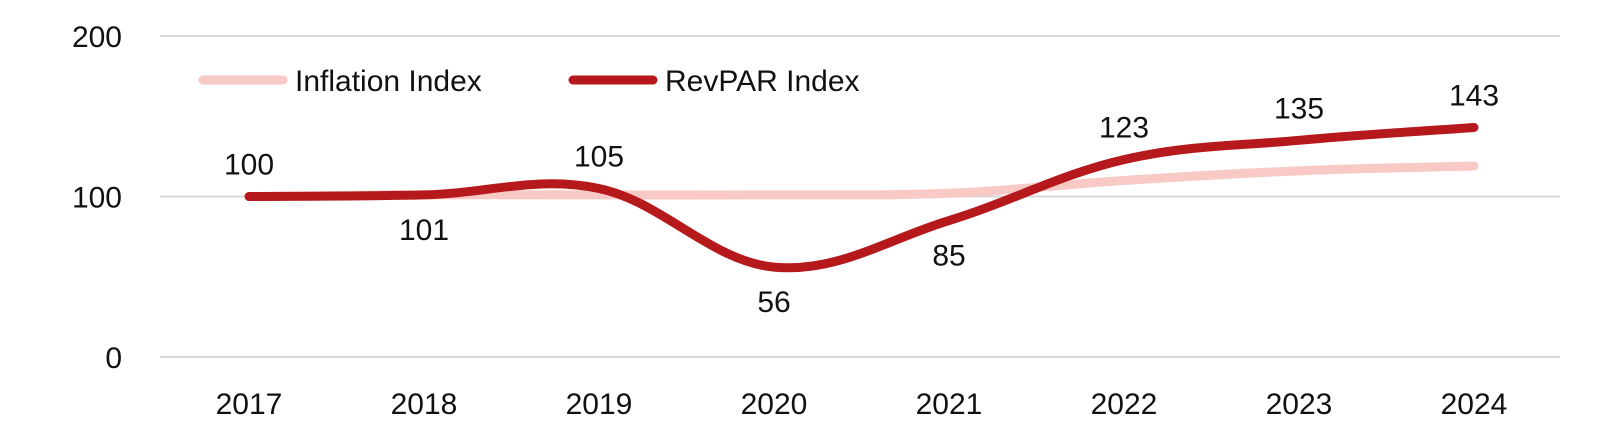 The image size is (1618, 436). What do you see at coordinates (599, 188) in the screenshot?
I see `data-point-revpar-index-2019` at bounding box center [599, 188].